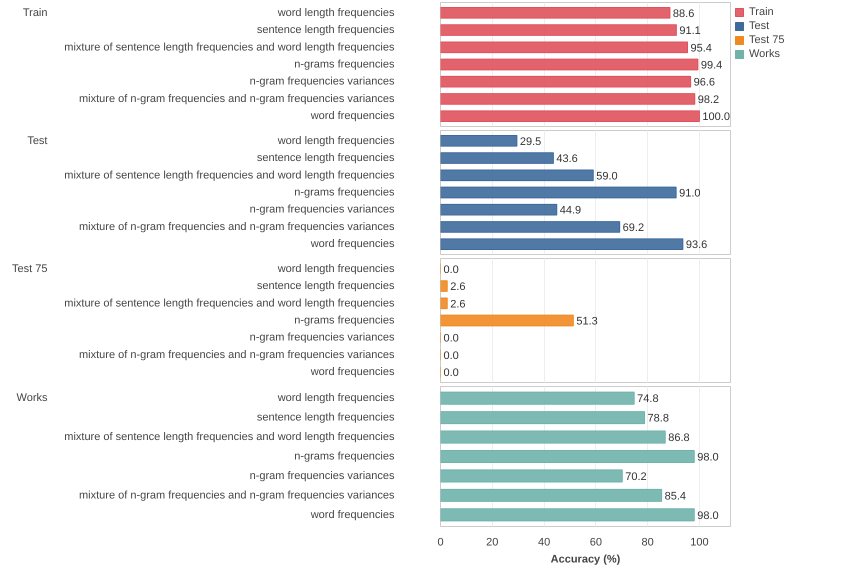  What do you see at coordinates (35, 12) in the screenshot?
I see `text: Train` at bounding box center [35, 12].